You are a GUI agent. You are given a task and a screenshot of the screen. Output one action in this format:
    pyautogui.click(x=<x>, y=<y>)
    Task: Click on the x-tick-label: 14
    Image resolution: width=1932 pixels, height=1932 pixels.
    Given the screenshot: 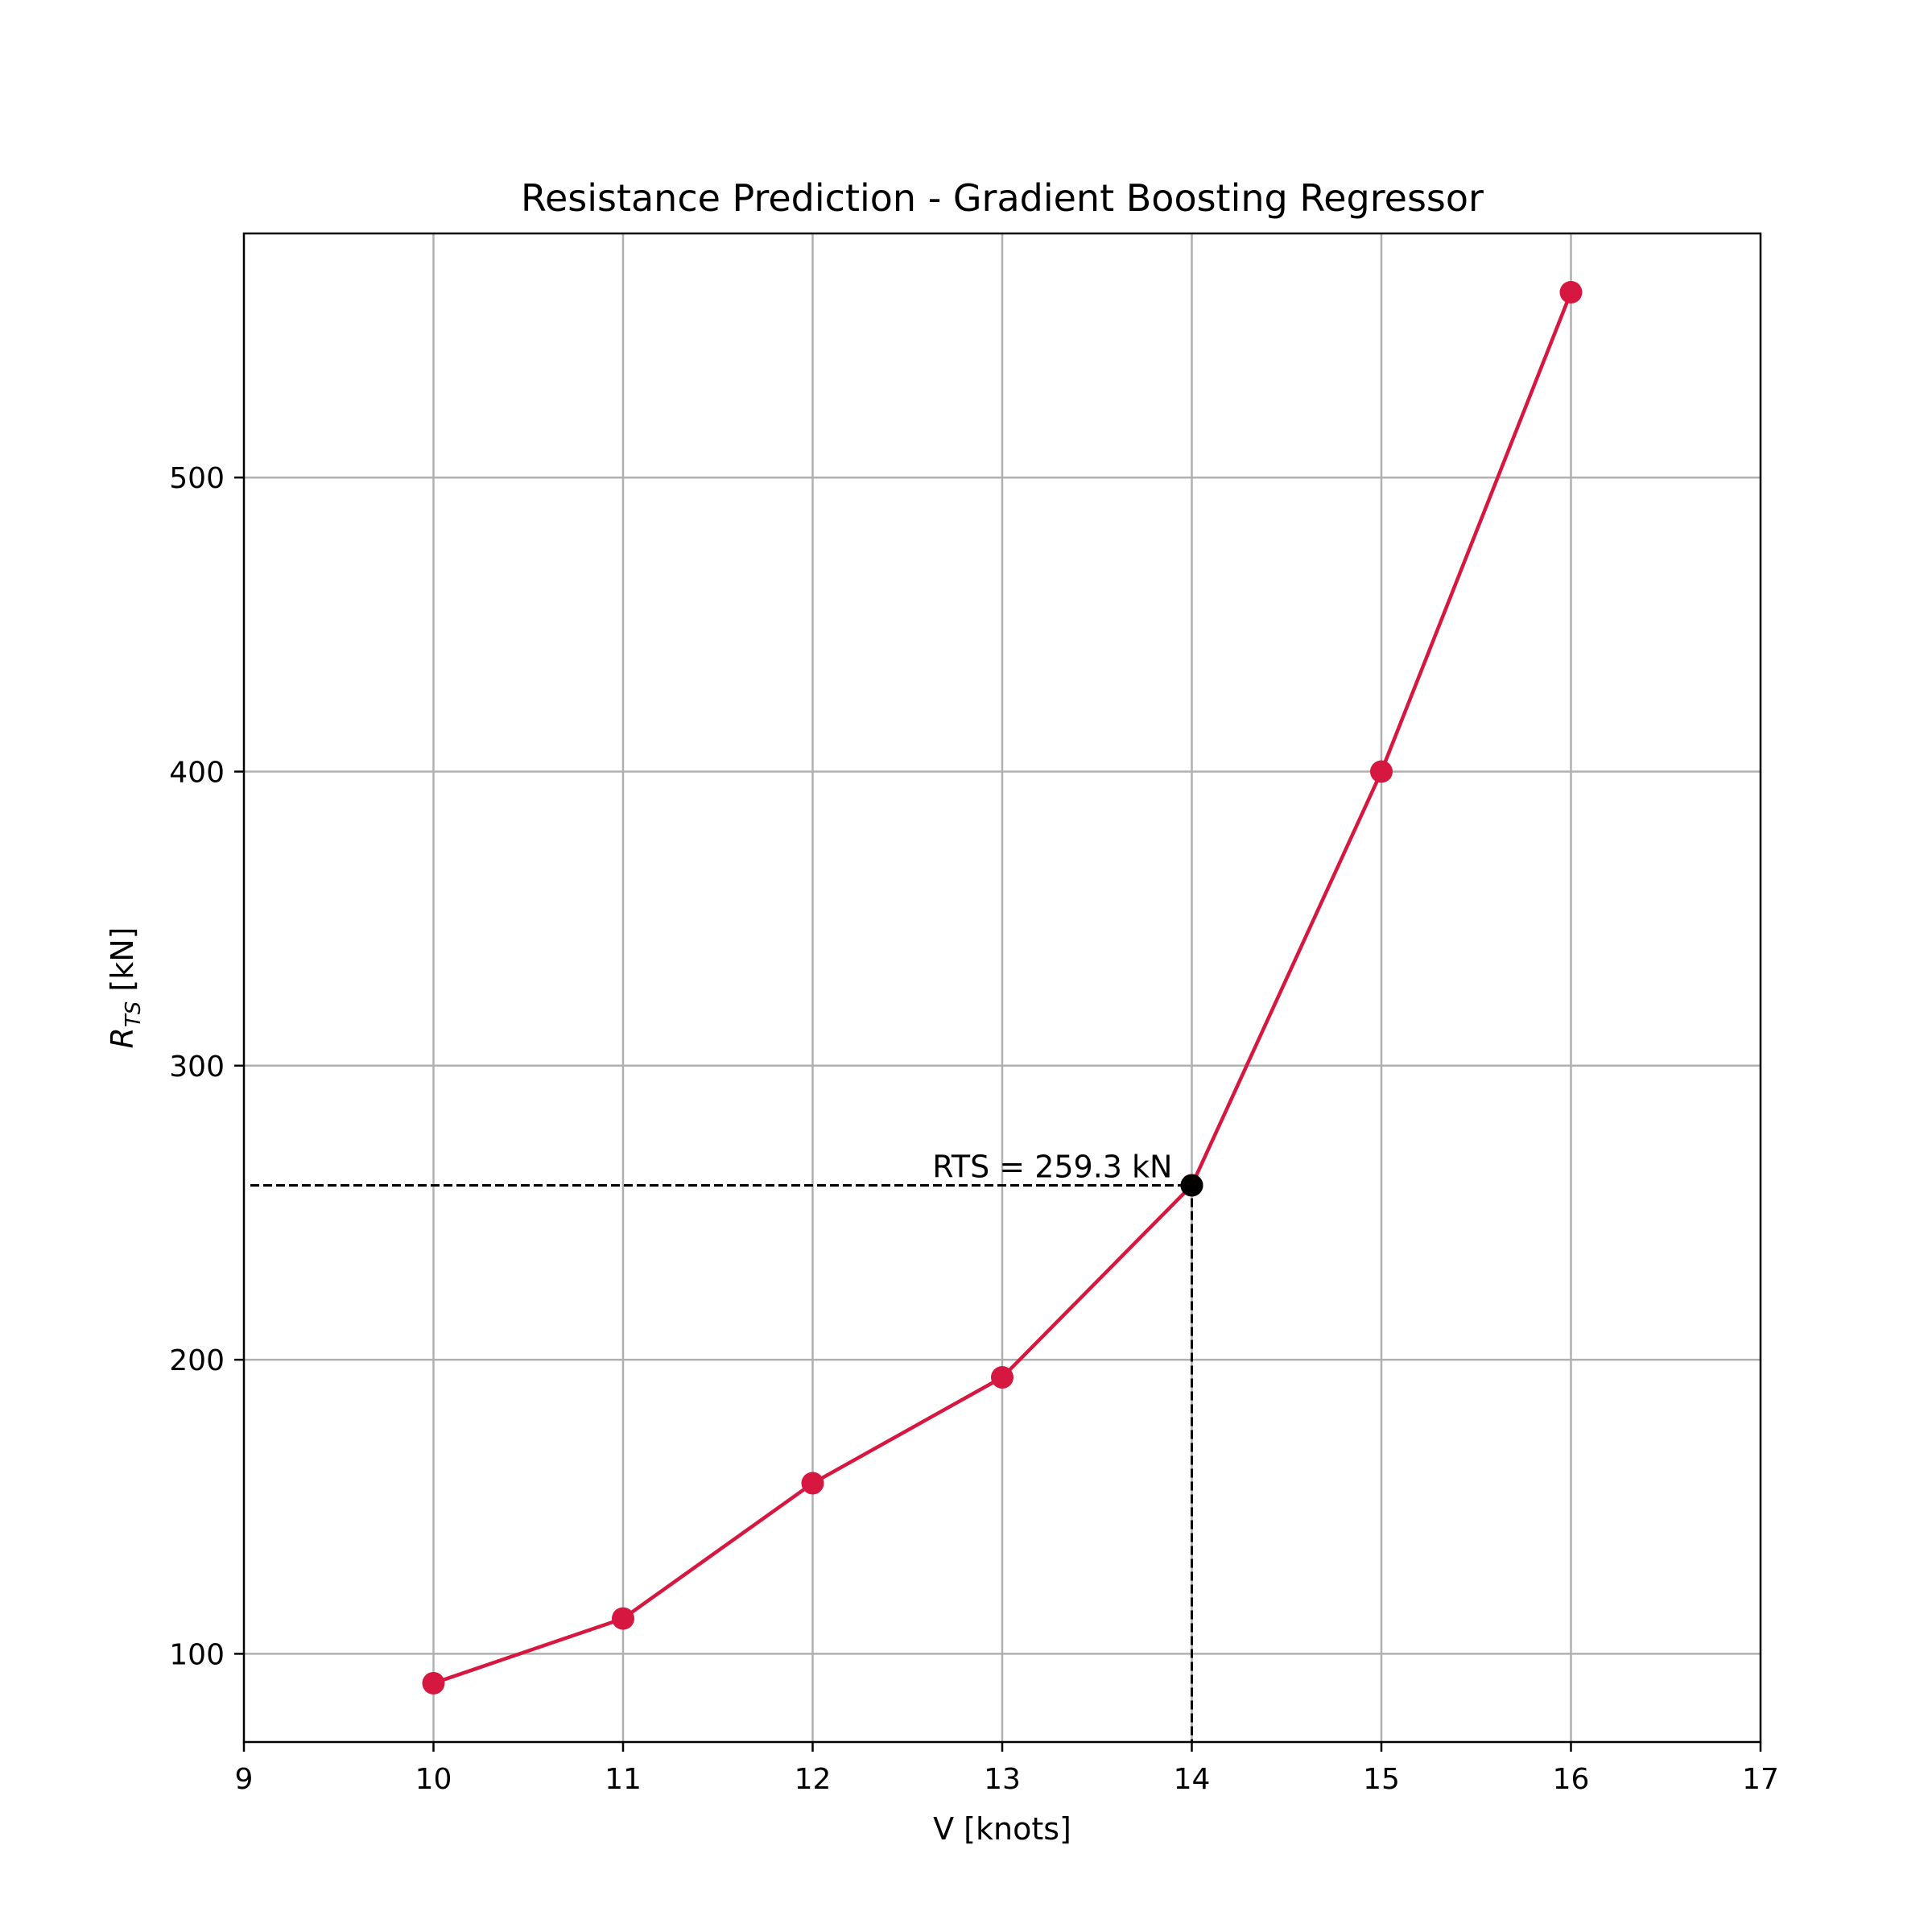 What is the action you would take?
    pyautogui.click(x=1192, y=1779)
    